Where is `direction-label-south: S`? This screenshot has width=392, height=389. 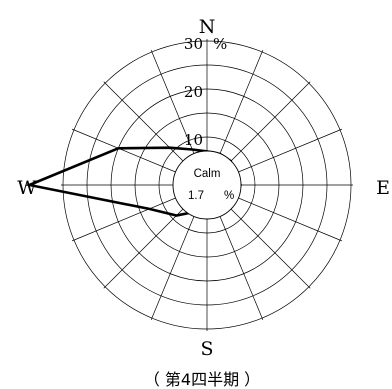
direction-label-south: S is located at coordinates (206, 349).